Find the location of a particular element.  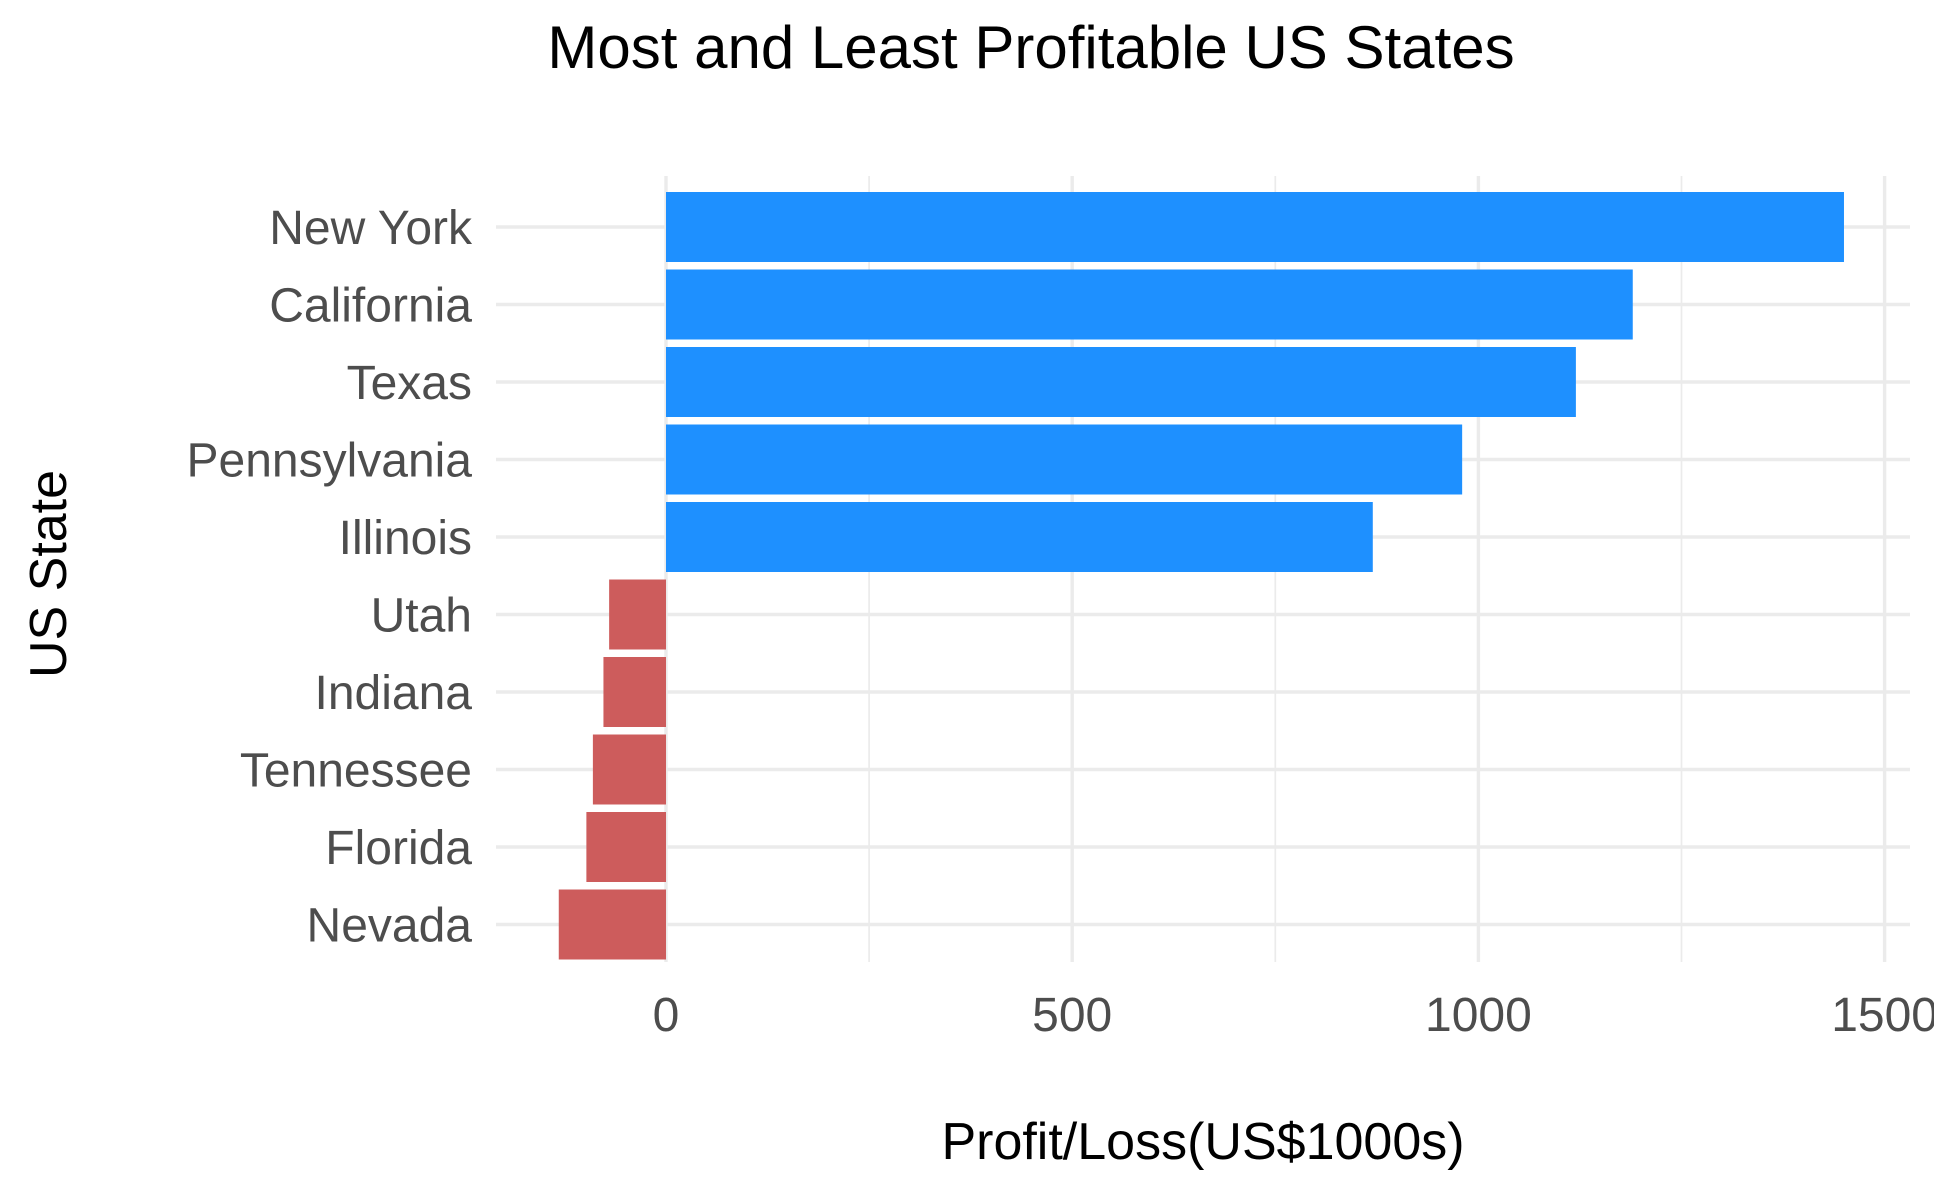

x-tick-label: 1000 is located at coordinates (1478, 1015).